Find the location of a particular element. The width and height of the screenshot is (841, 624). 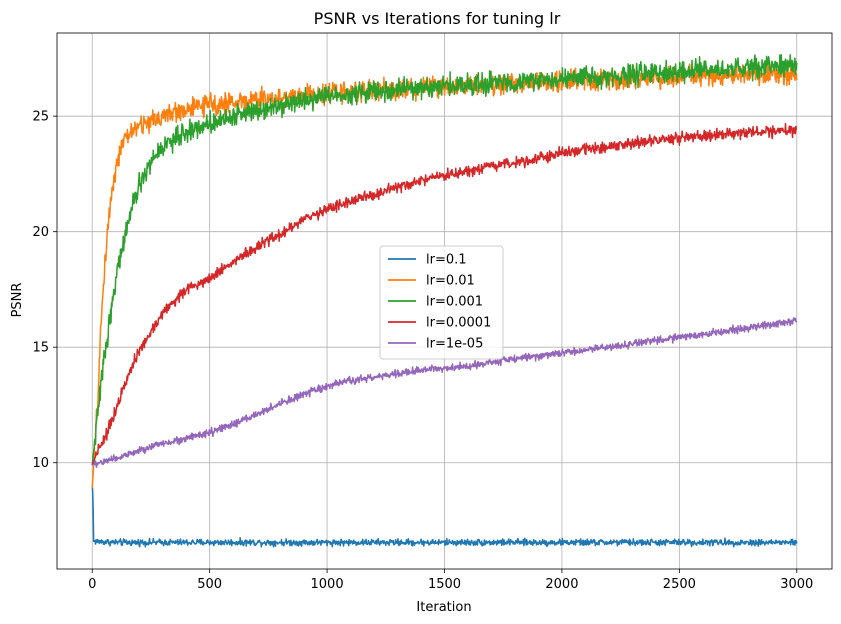

x-tick-label: 2000 is located at coordinates (561, 584).